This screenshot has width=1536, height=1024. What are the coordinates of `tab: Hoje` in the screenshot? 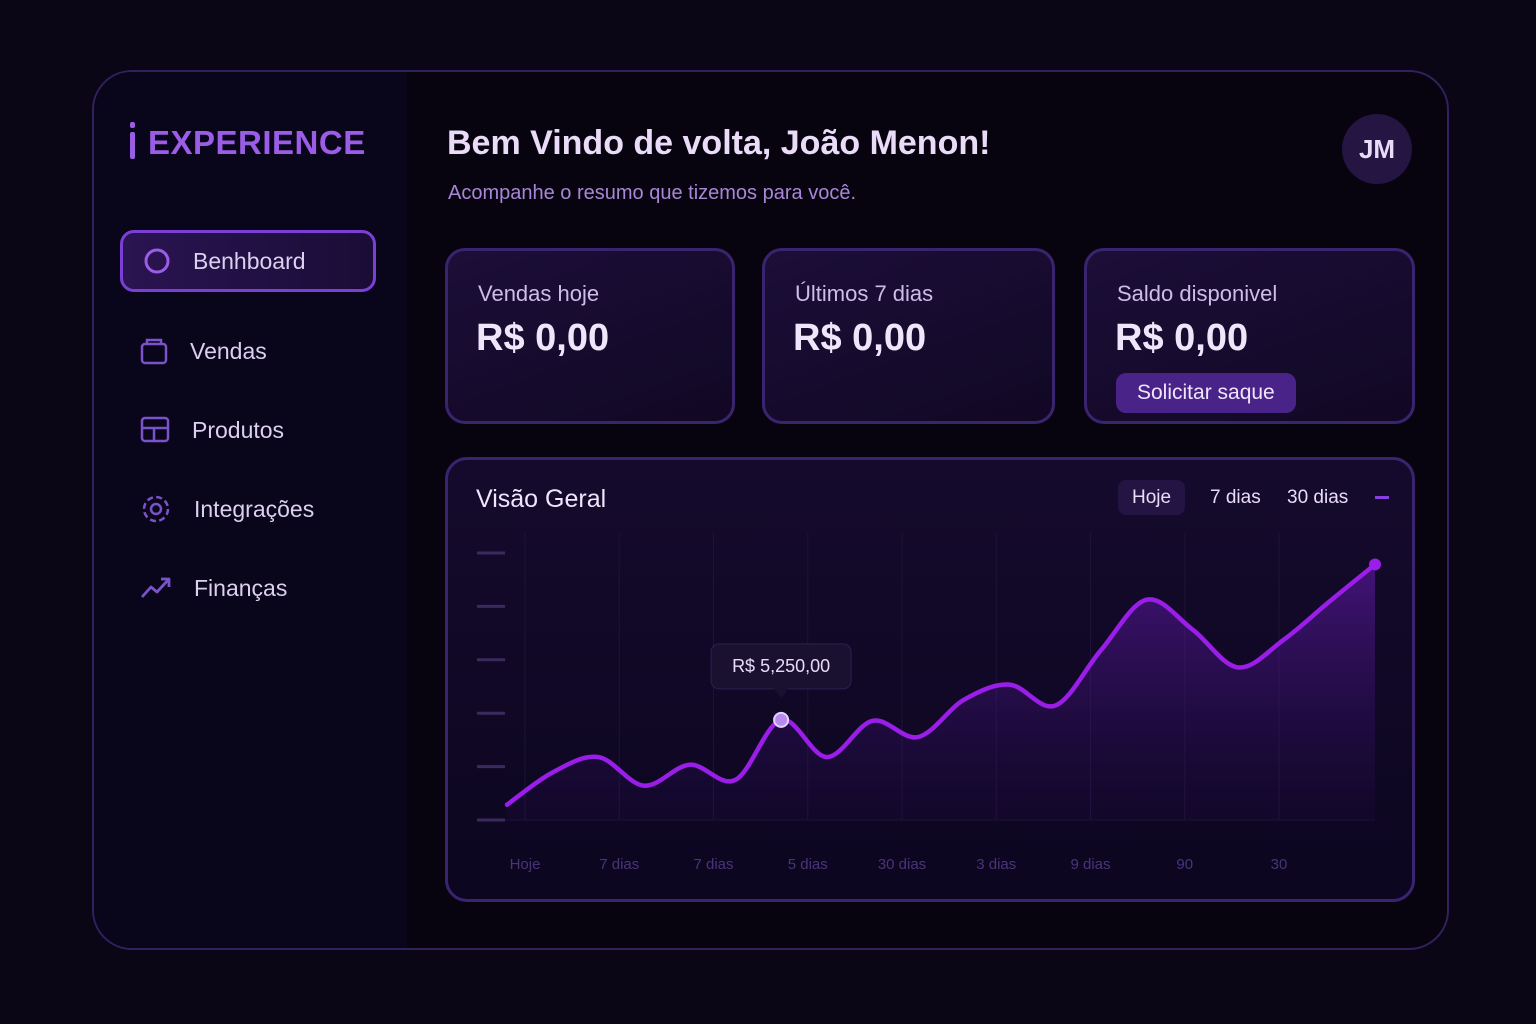 It's located at (1152, 497).